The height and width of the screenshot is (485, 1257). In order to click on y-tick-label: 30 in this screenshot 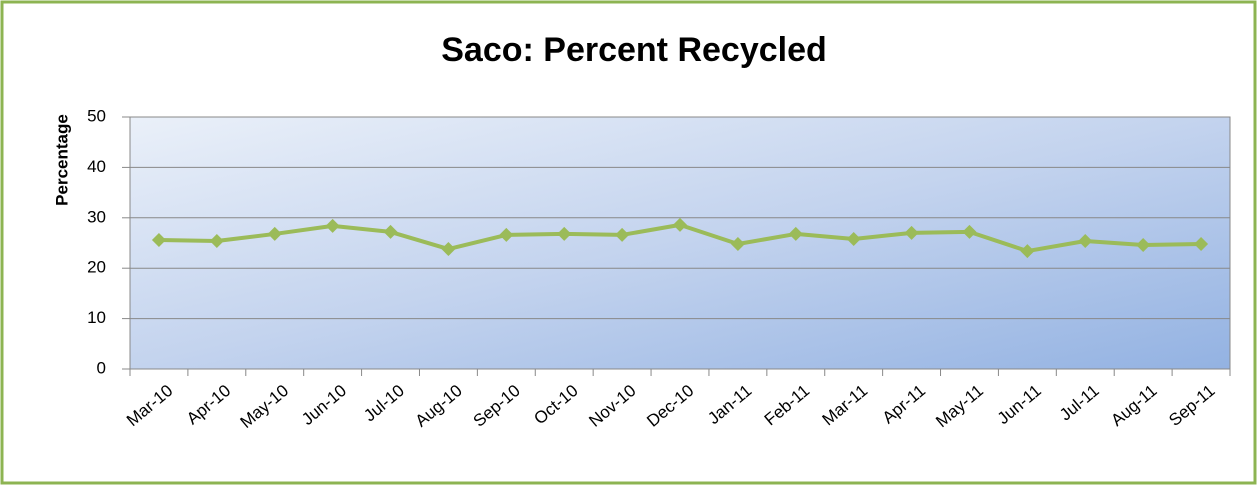, I will do `click(96, 216)`.